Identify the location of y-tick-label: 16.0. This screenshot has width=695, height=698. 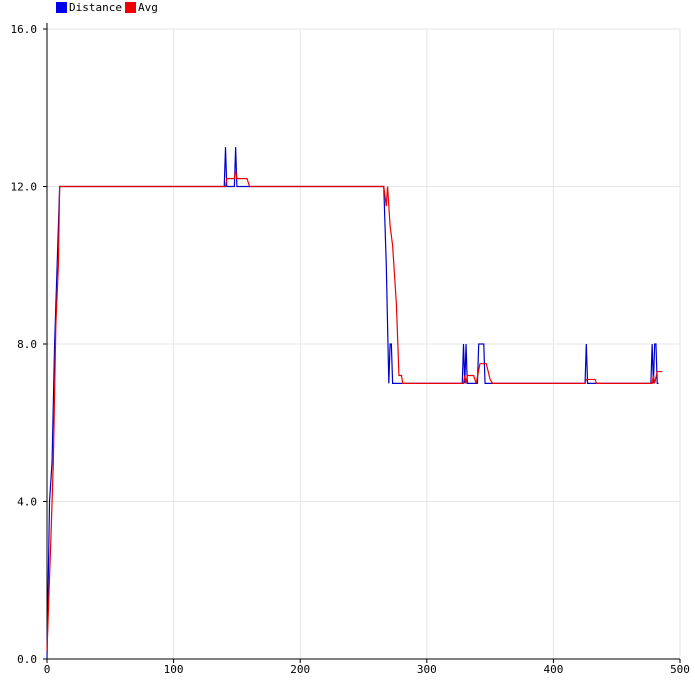
(24, 29).